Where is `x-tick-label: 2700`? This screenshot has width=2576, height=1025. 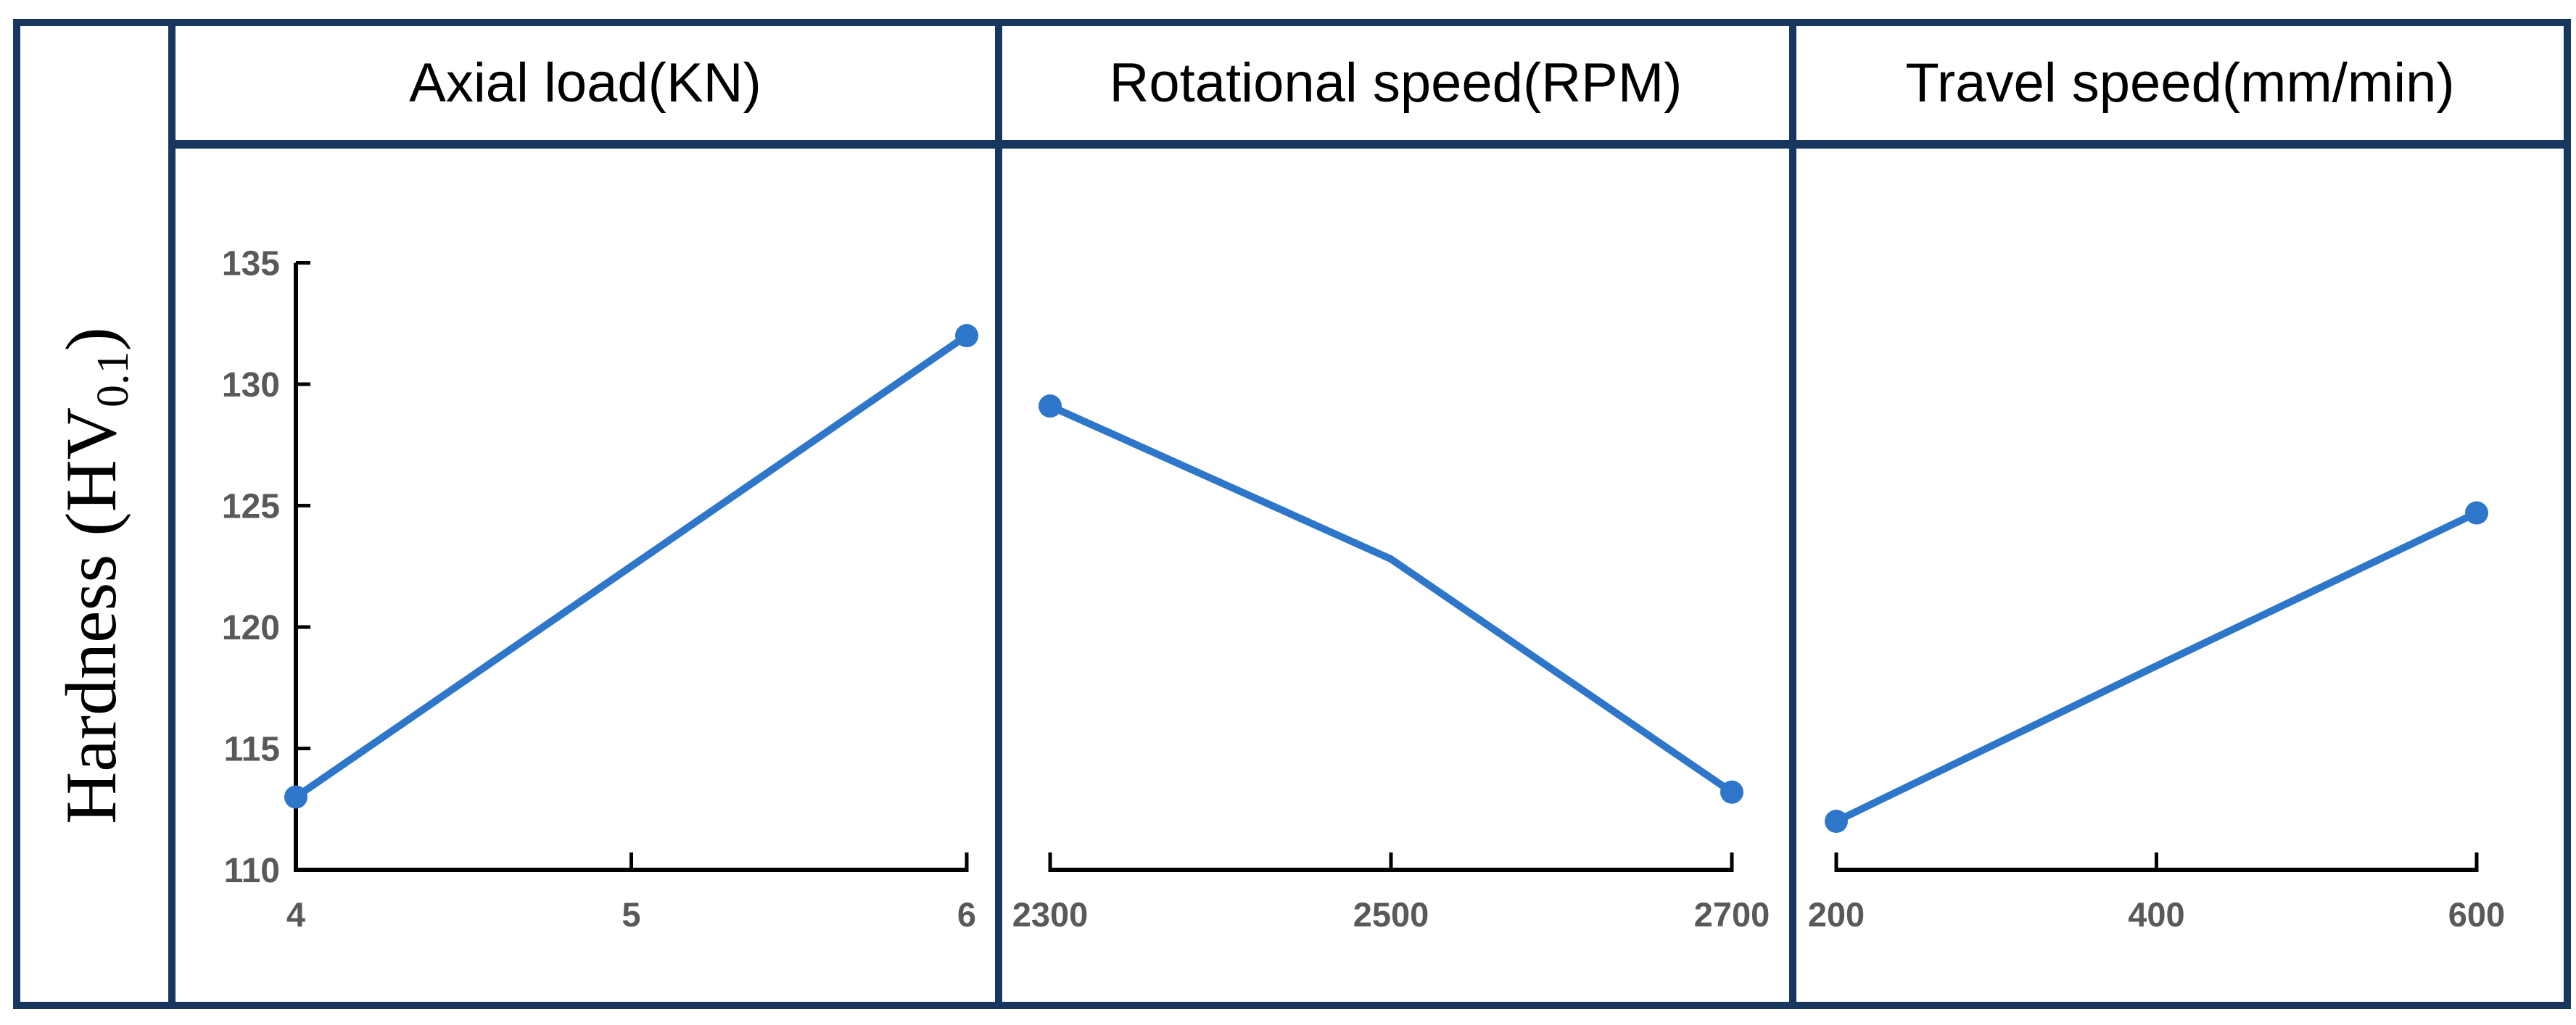
x-tick-label: 2700 is located at coordinates (1732, 914).